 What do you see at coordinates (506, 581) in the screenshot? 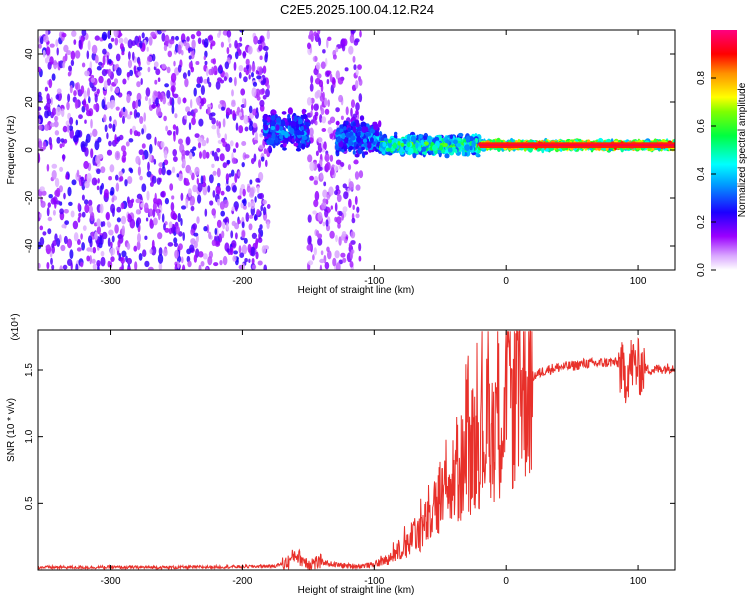
I see `x-tick-label: 0` at bounding box center [506, 581].